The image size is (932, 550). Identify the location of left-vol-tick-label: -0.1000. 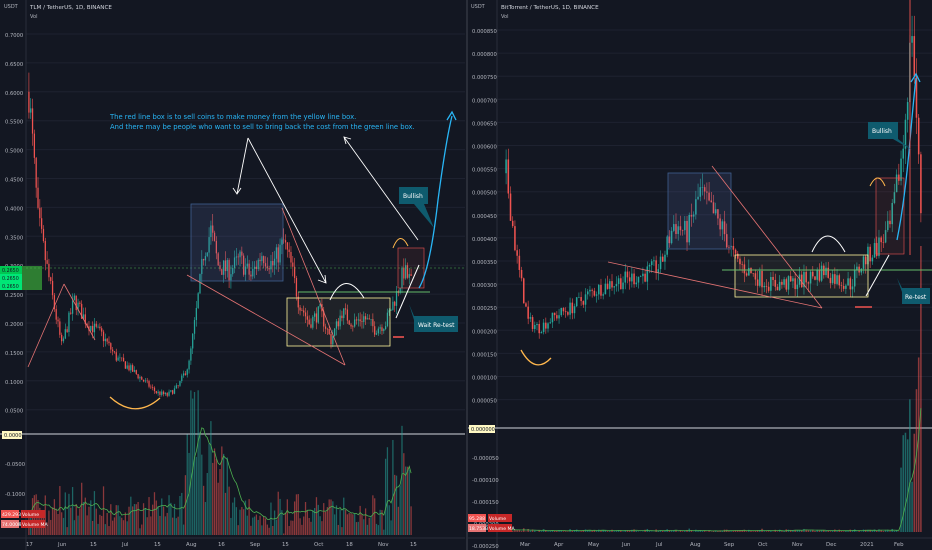
(15, 495).